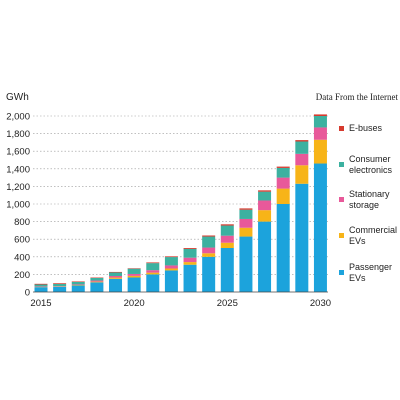  I want to click on legend-label: Stationary storage, so click(369, 199).